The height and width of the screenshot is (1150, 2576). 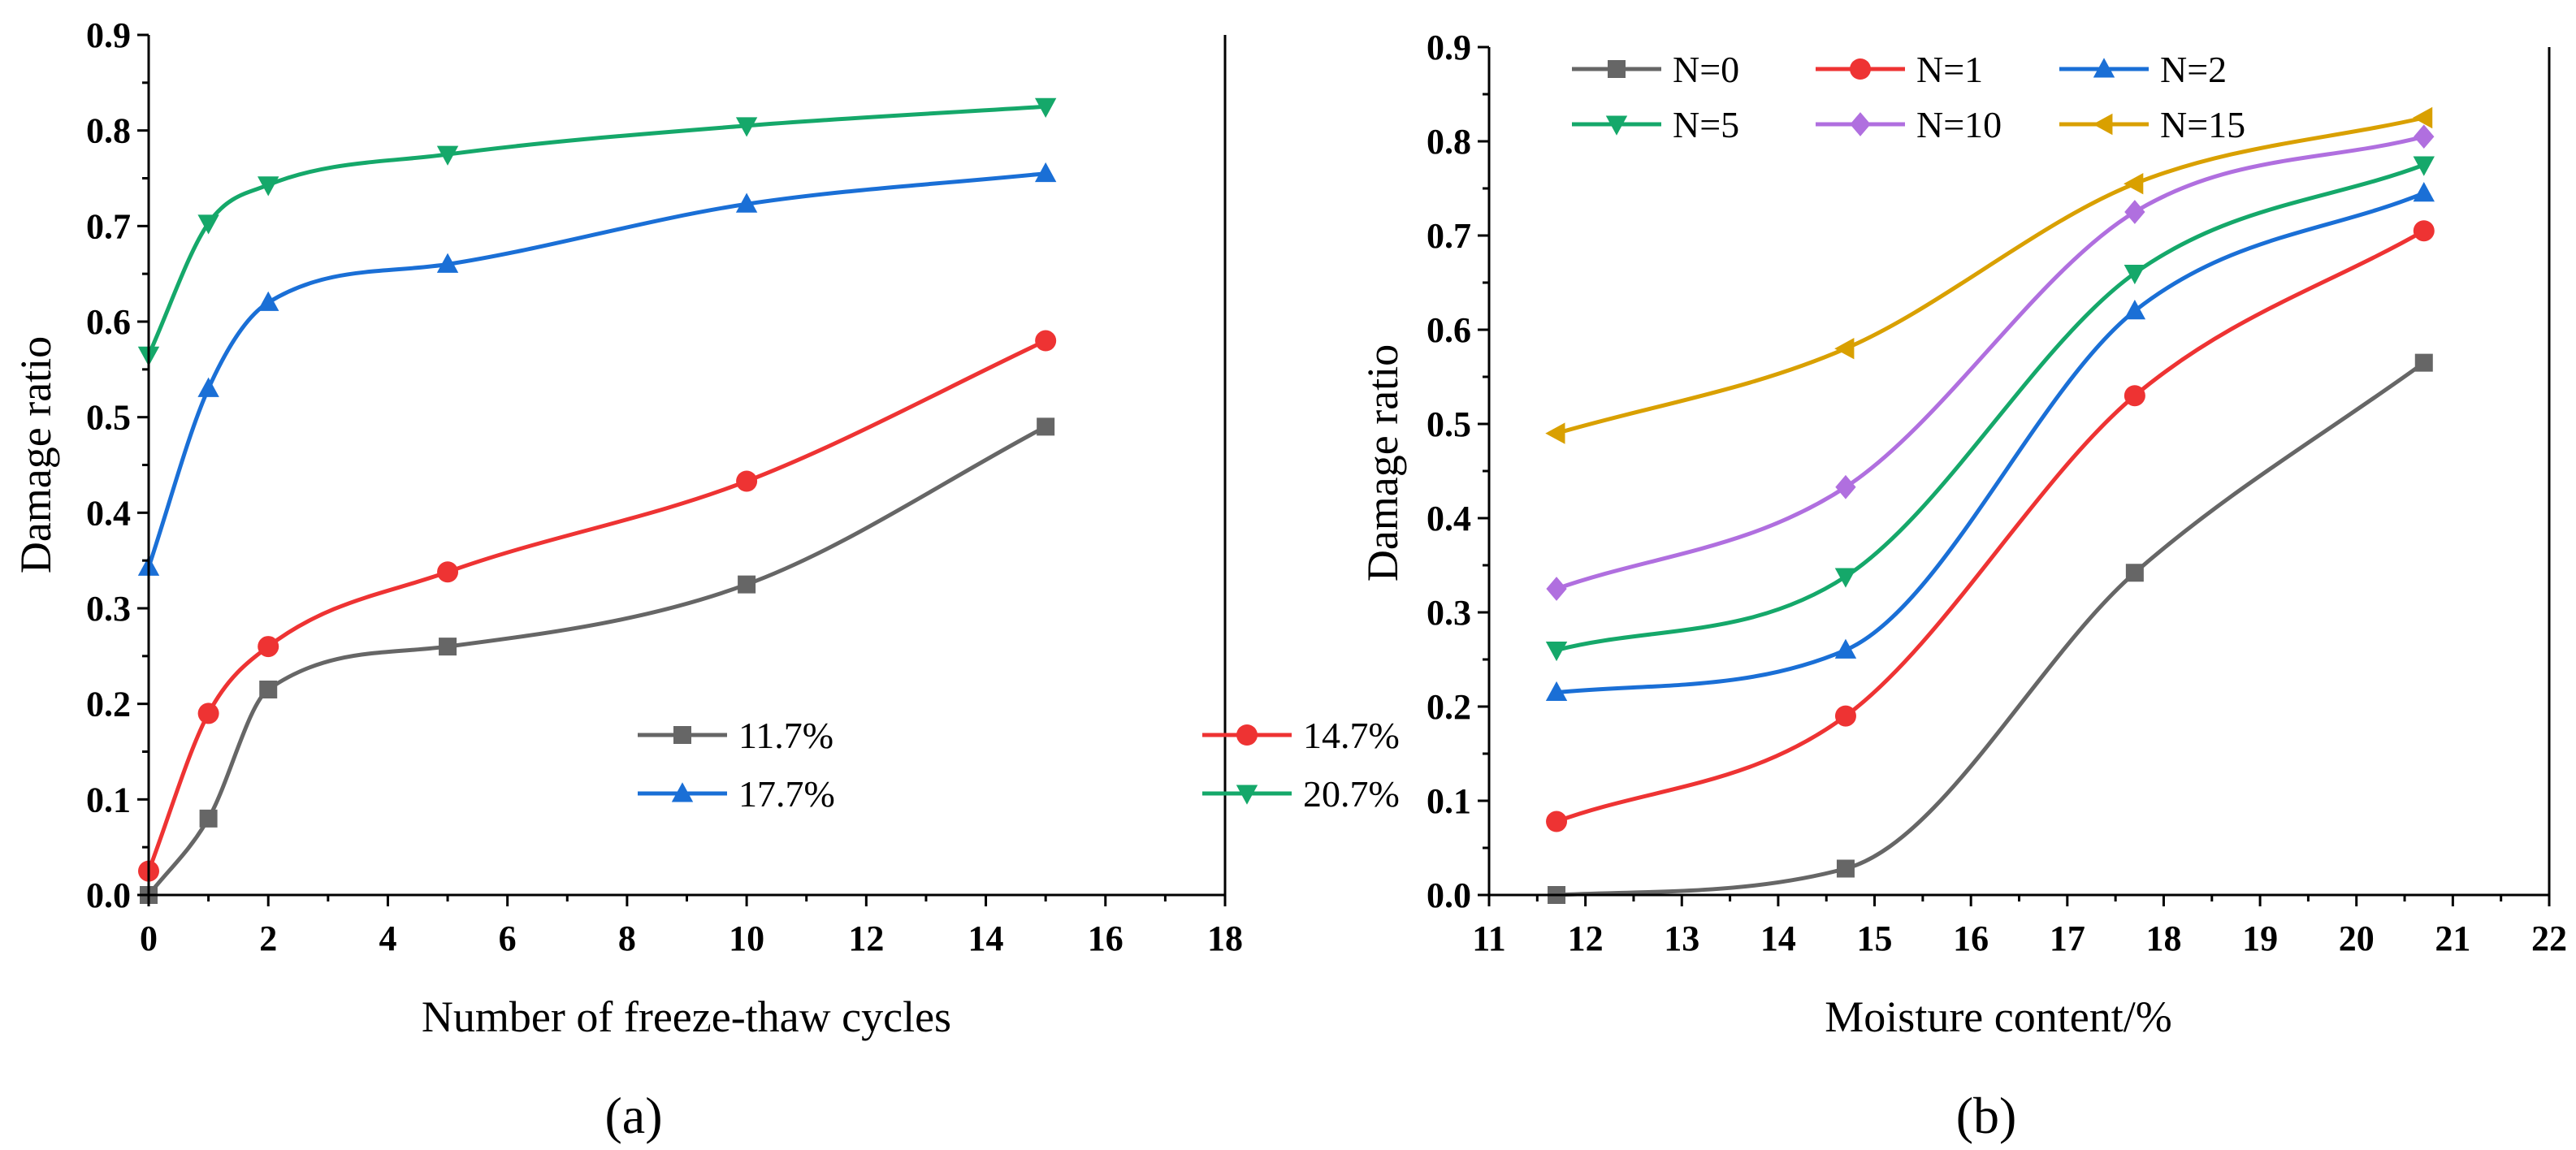 What do you see at coordinates (736, 735) in the screenshot?
I see `panel-a-legend-item: 11.7%` at bounding box center [736, 735].